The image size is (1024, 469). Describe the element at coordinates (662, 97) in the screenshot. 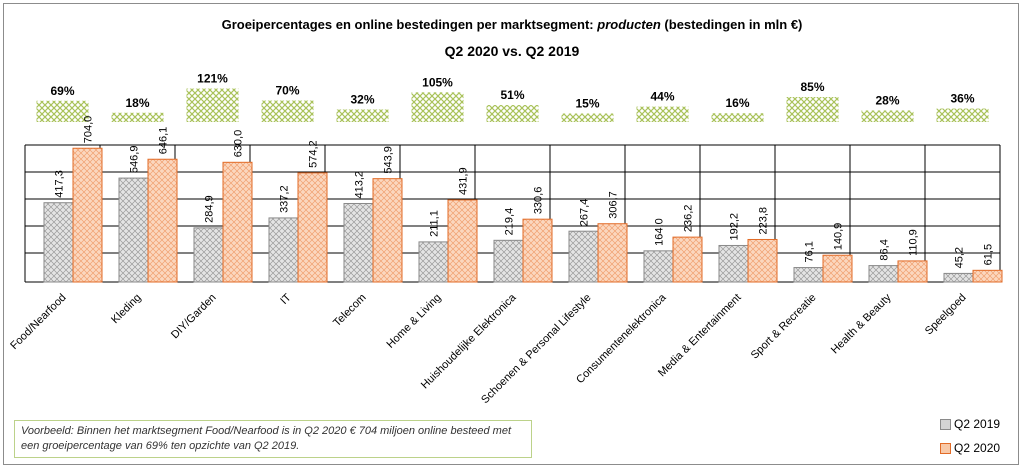

I see `growth-label: 44%` at that location.